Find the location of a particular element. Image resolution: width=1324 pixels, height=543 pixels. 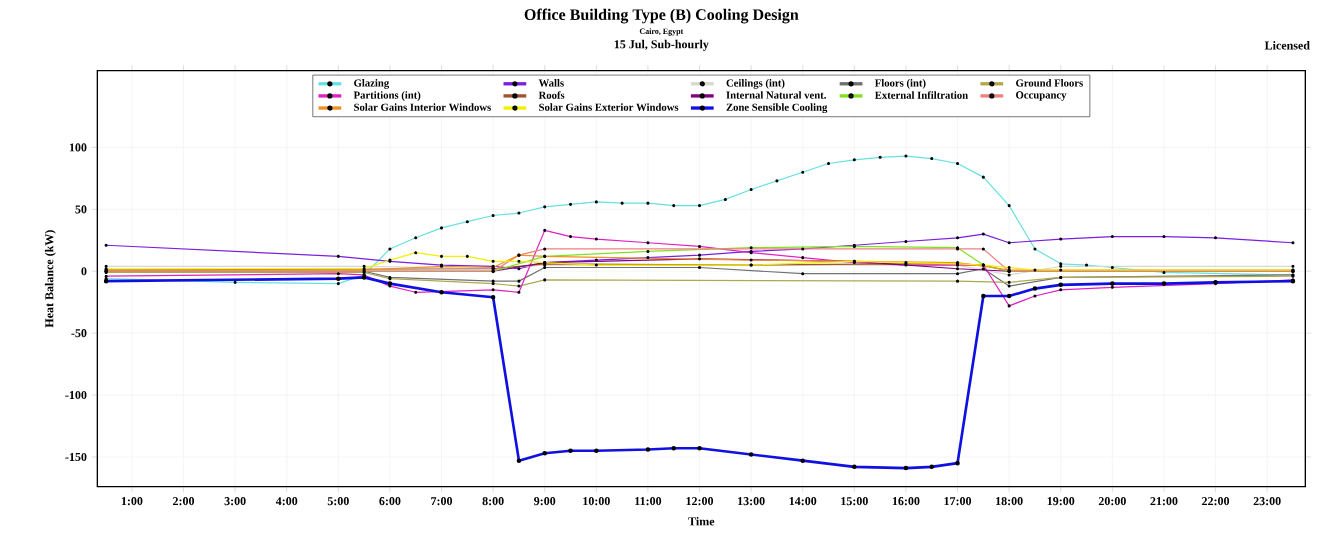

legend-label: Floors (int) is located at coordinates (900, 84).